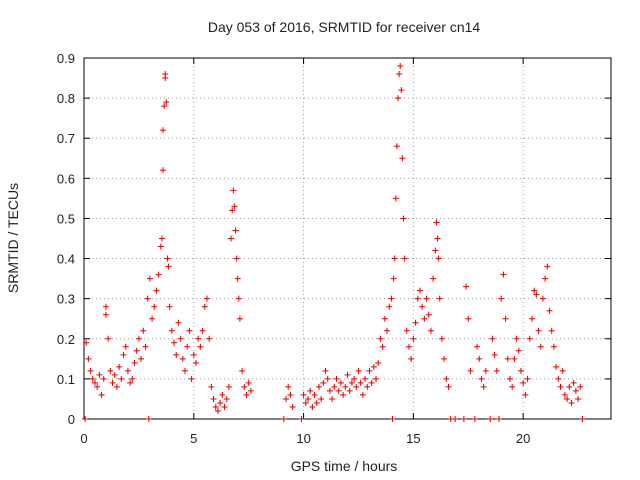 Image resolution: width=640 pixels, height=480 pixels. Describe the element at coordinates (66, 339) in the screenshot. I see `y-tick-label: 0.2` at that location.